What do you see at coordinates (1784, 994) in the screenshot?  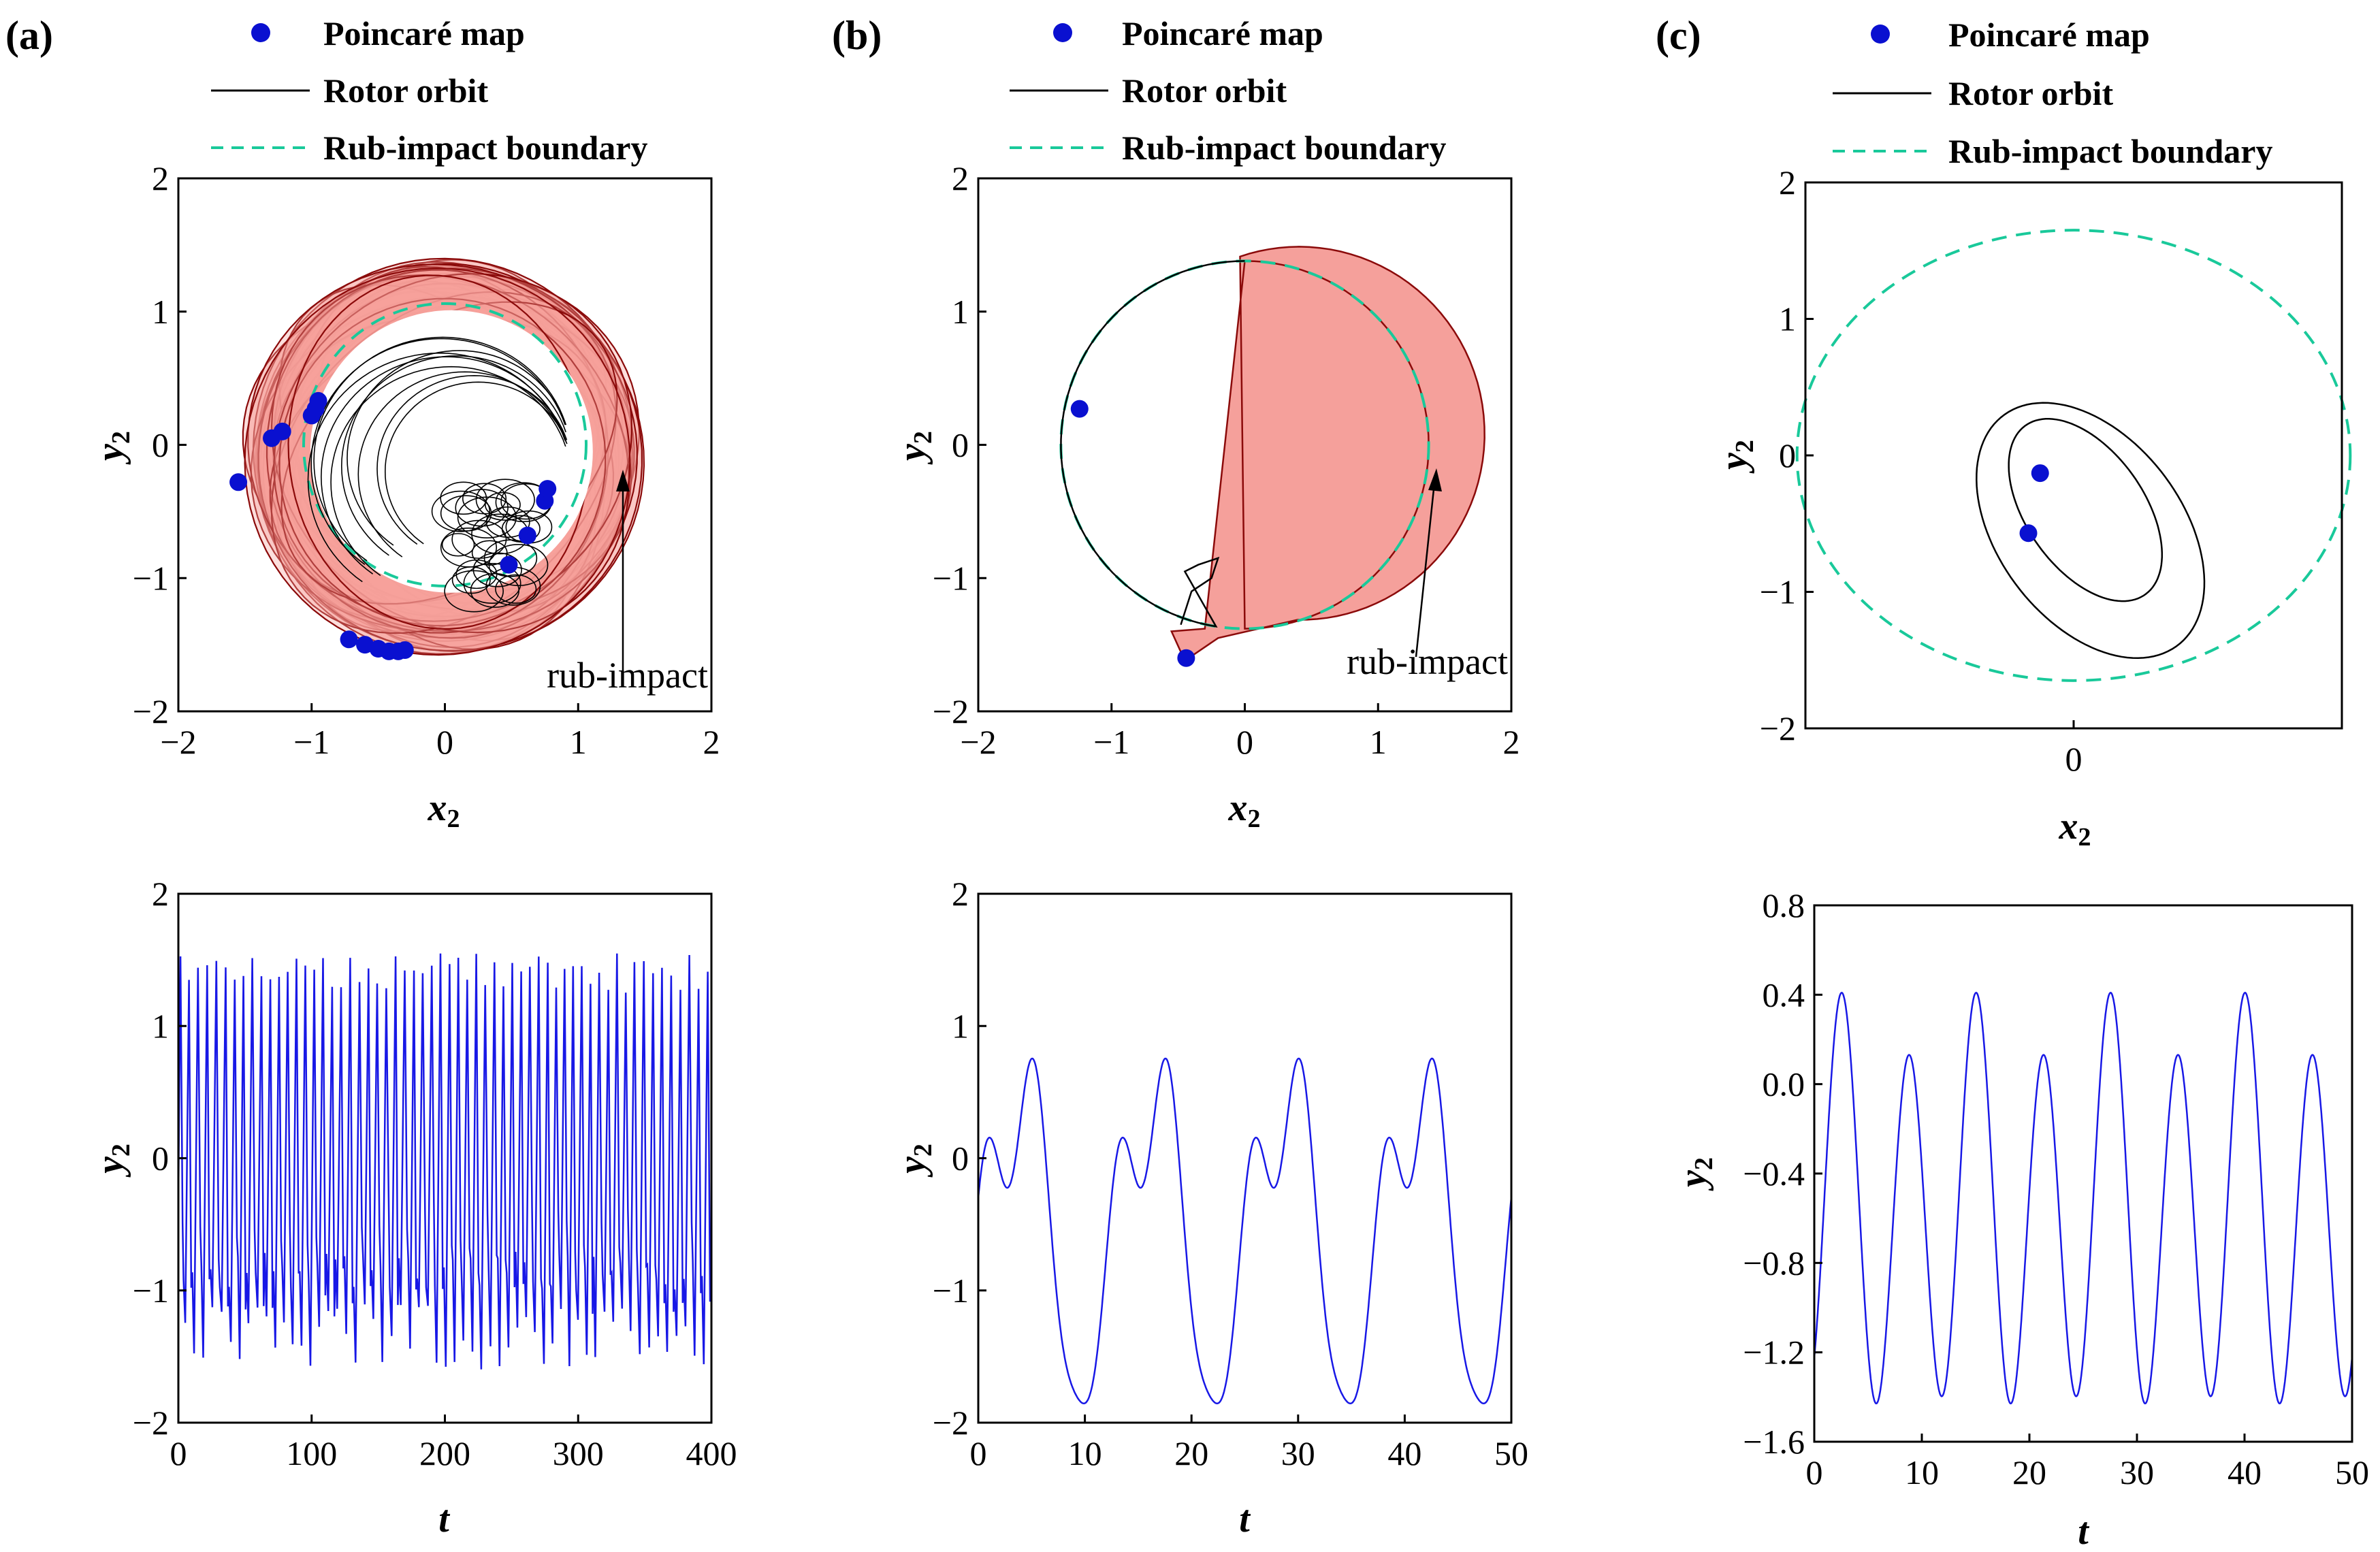 I see `y-tick-label: 0.4` at bounding box center [1784, 994].